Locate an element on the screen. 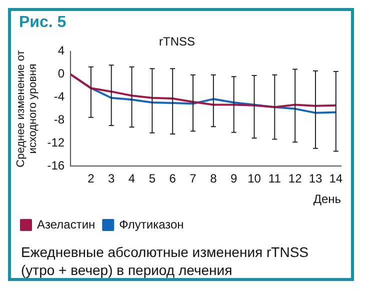  y-tick-label: -4 is located at coordinates (59, 97).